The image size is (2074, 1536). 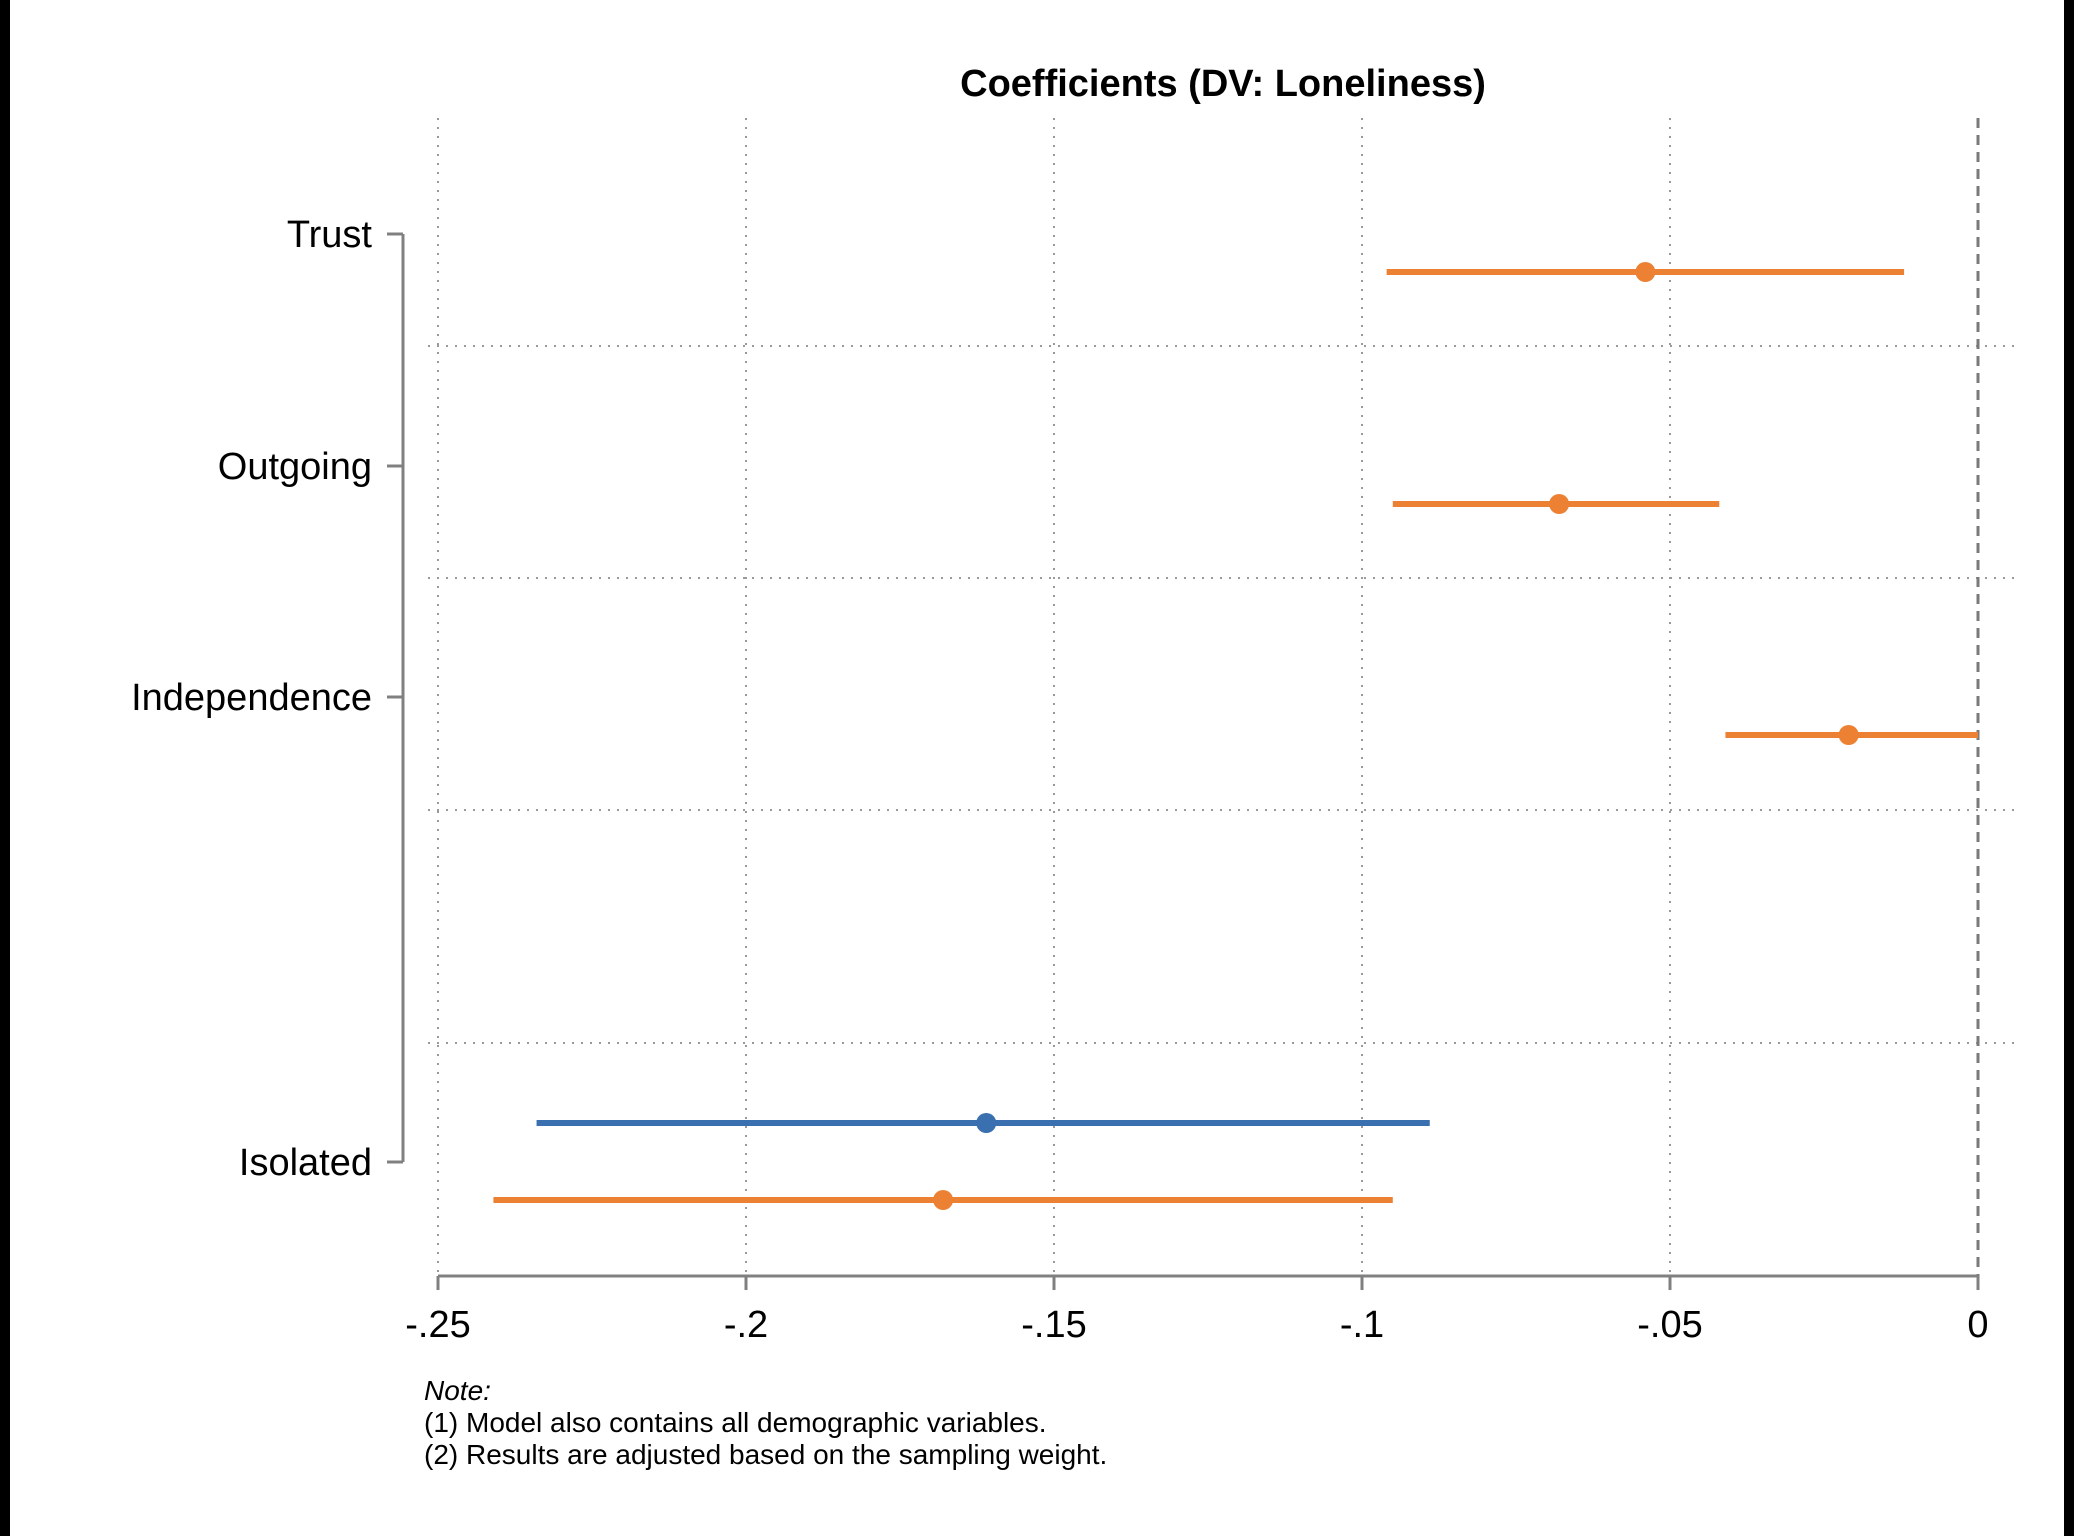 I want to click on note-title: Note:, so click(x=457, y=1390).